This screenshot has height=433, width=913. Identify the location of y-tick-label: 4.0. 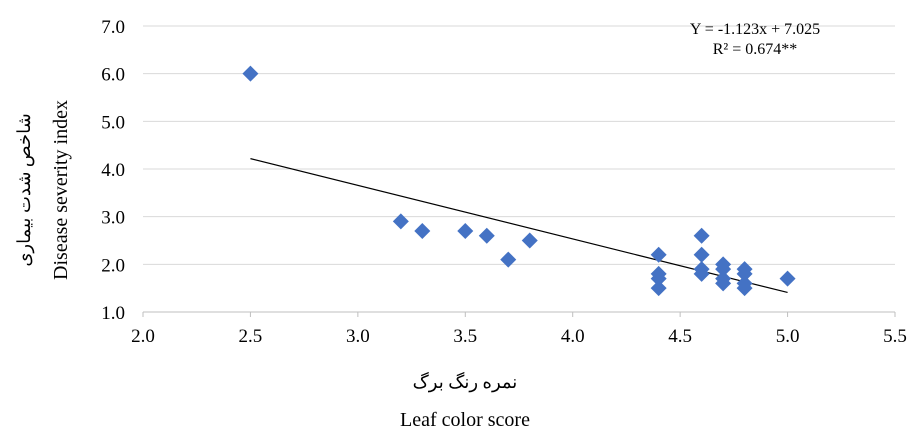
(113, 170).